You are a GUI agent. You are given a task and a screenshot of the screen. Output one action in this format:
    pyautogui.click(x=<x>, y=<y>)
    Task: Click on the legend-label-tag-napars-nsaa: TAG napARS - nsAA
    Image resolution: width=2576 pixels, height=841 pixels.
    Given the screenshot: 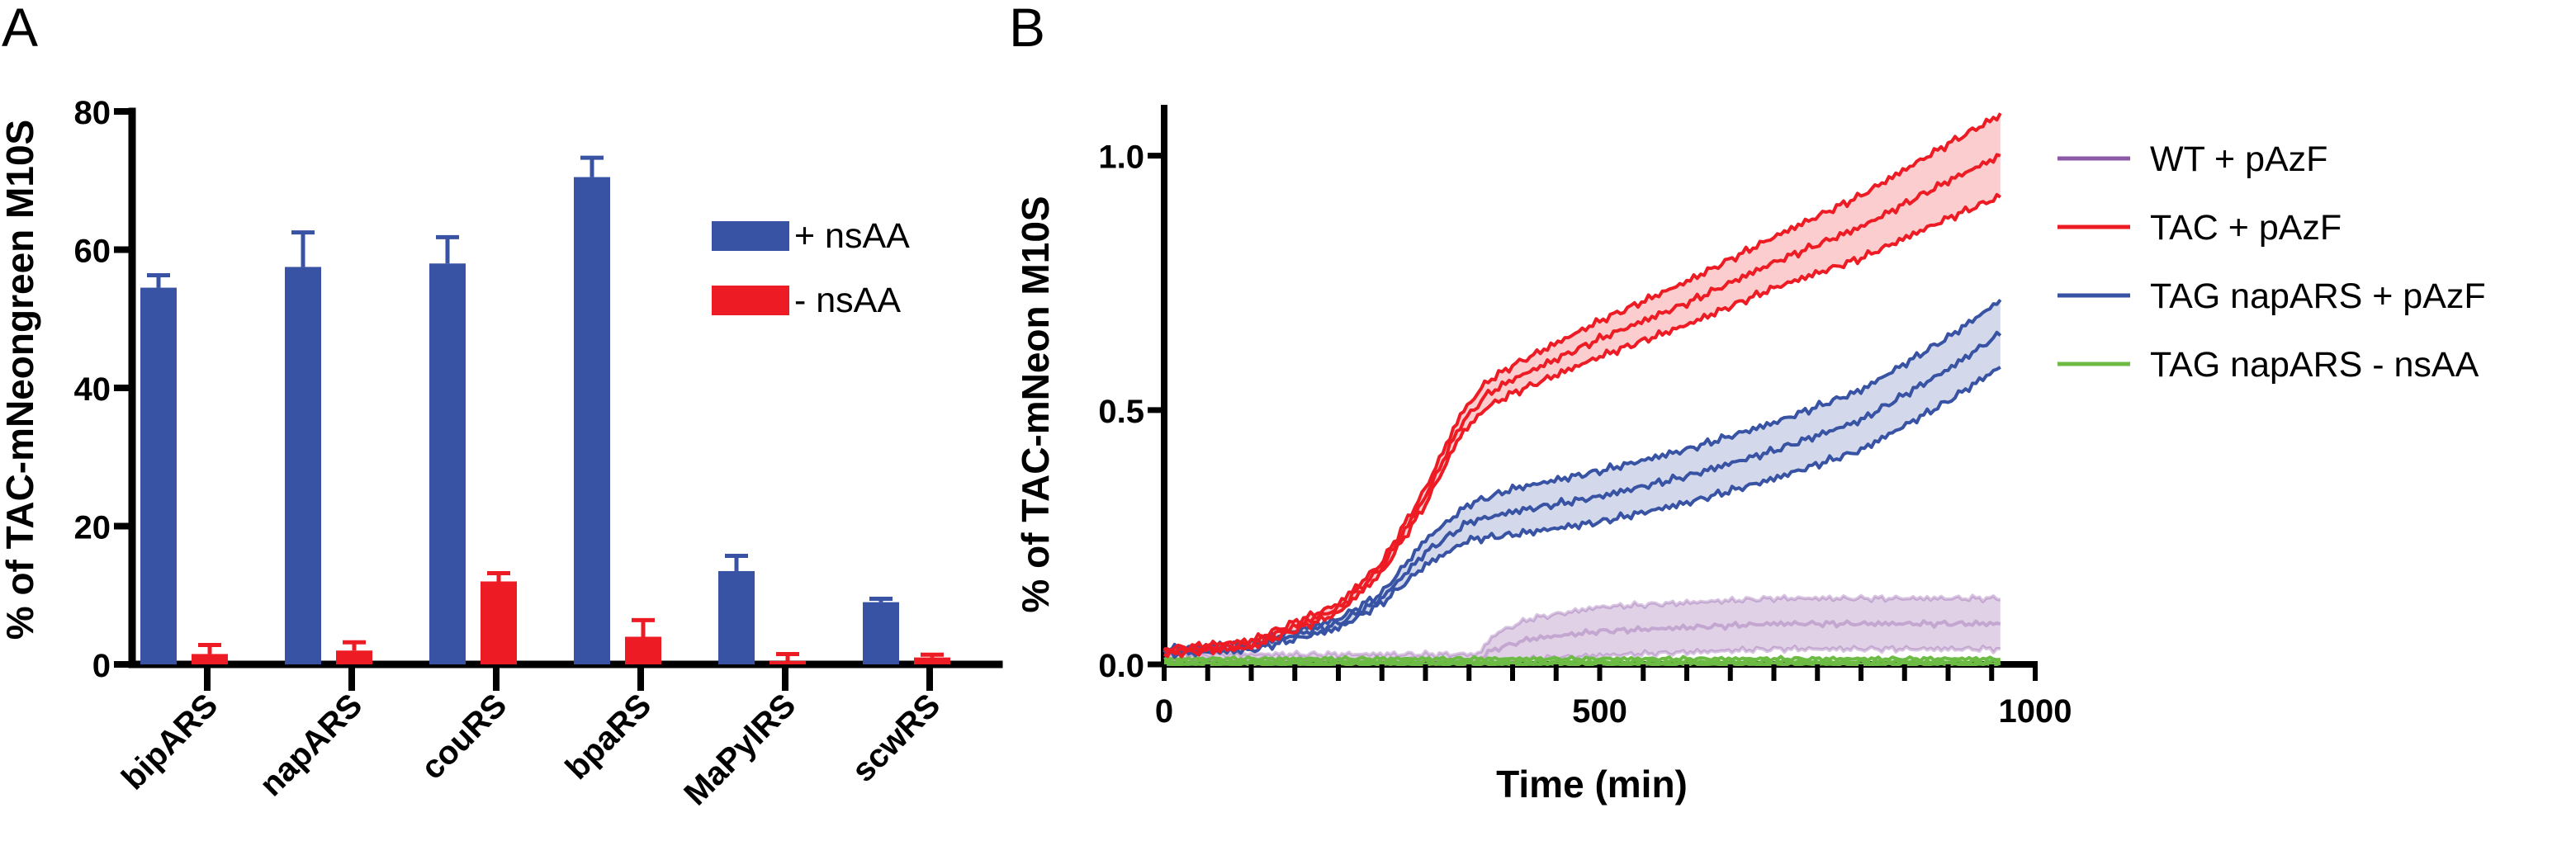 What is the action you would take?
    pyautogui.click(x=2314, y=365)
    